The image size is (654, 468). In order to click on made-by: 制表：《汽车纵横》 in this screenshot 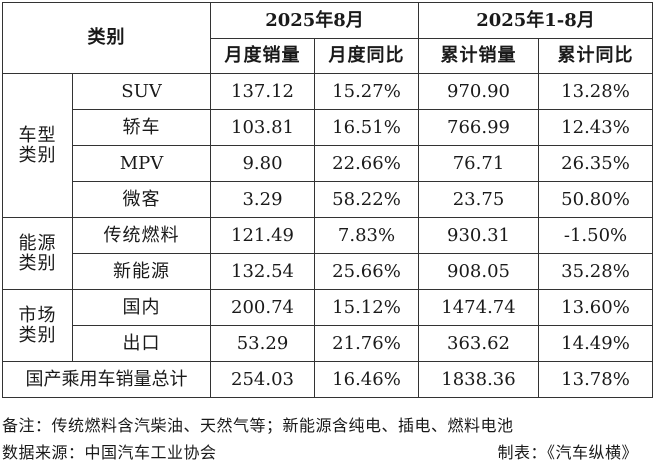, I will do `click(567, 452)`.